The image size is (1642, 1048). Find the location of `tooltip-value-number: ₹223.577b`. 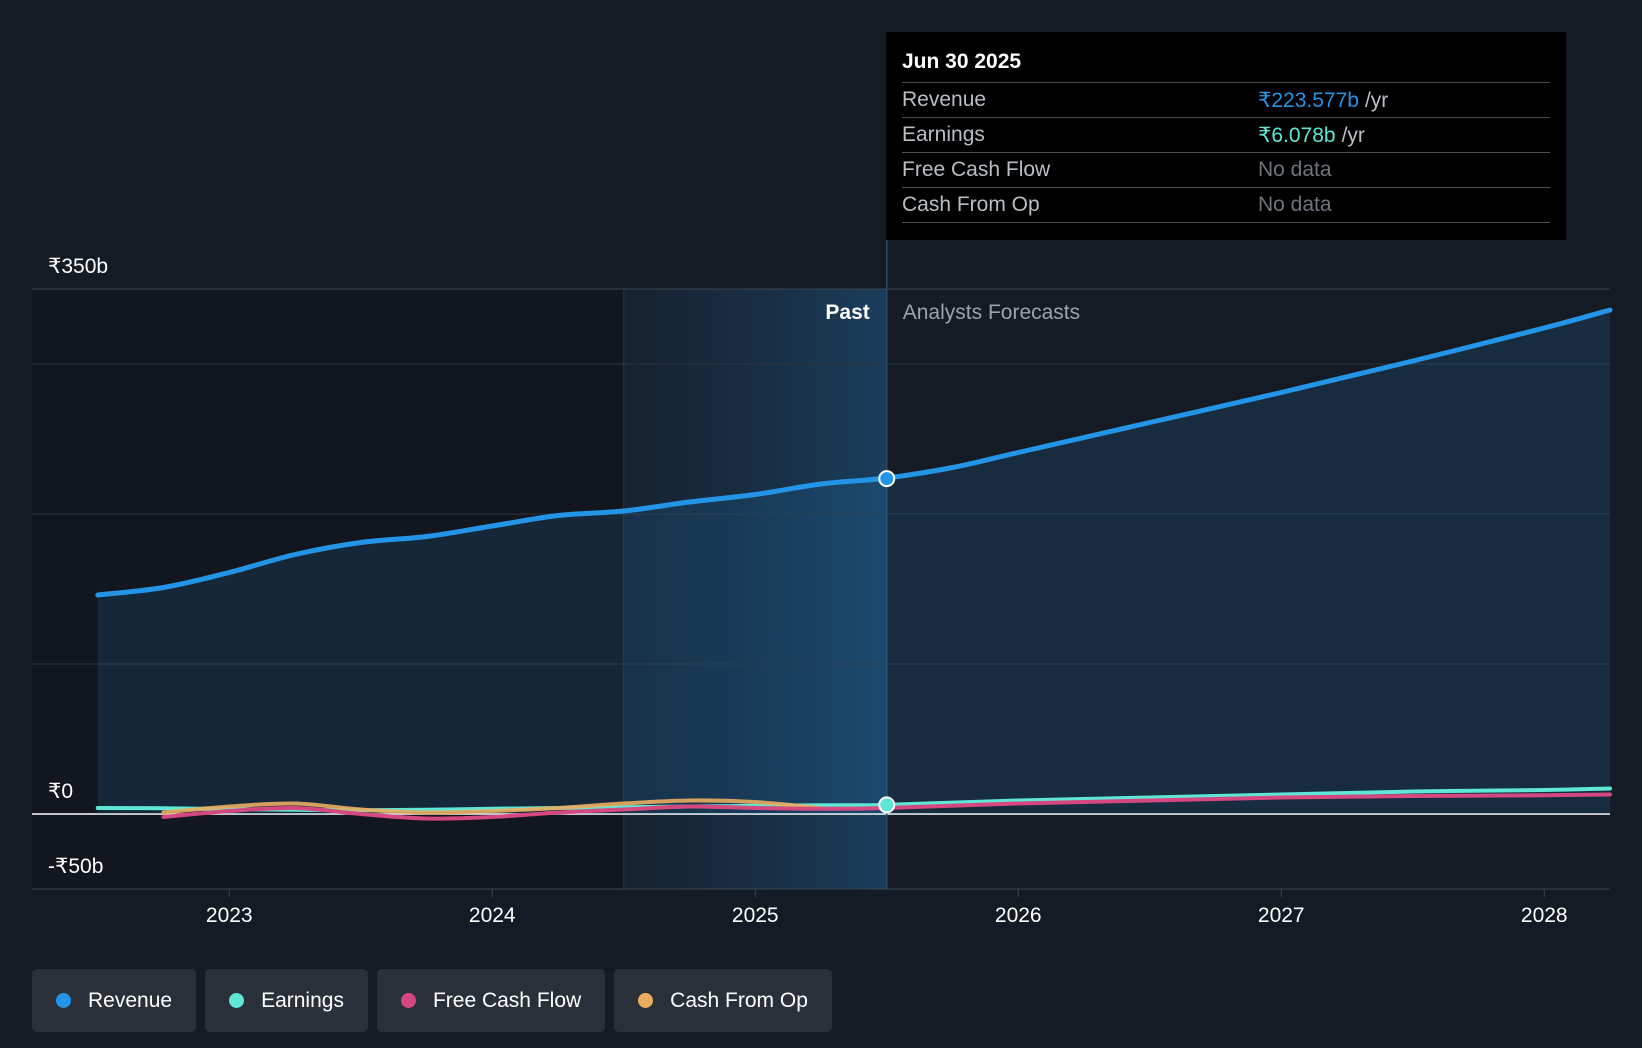

tooltip-value-number: ₹223.577b is located at coordinates (1308, 100).